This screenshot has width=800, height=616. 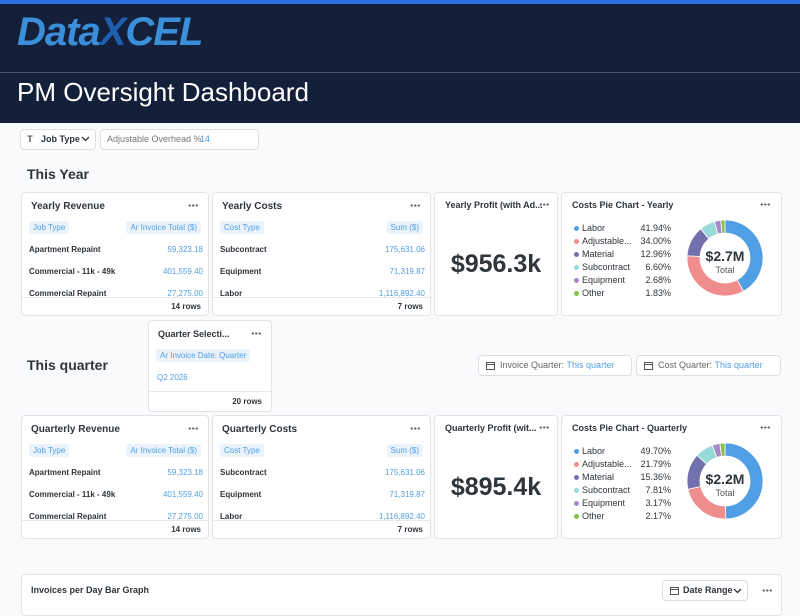 I want to click on donut-chart, so click(x=725, y=258).